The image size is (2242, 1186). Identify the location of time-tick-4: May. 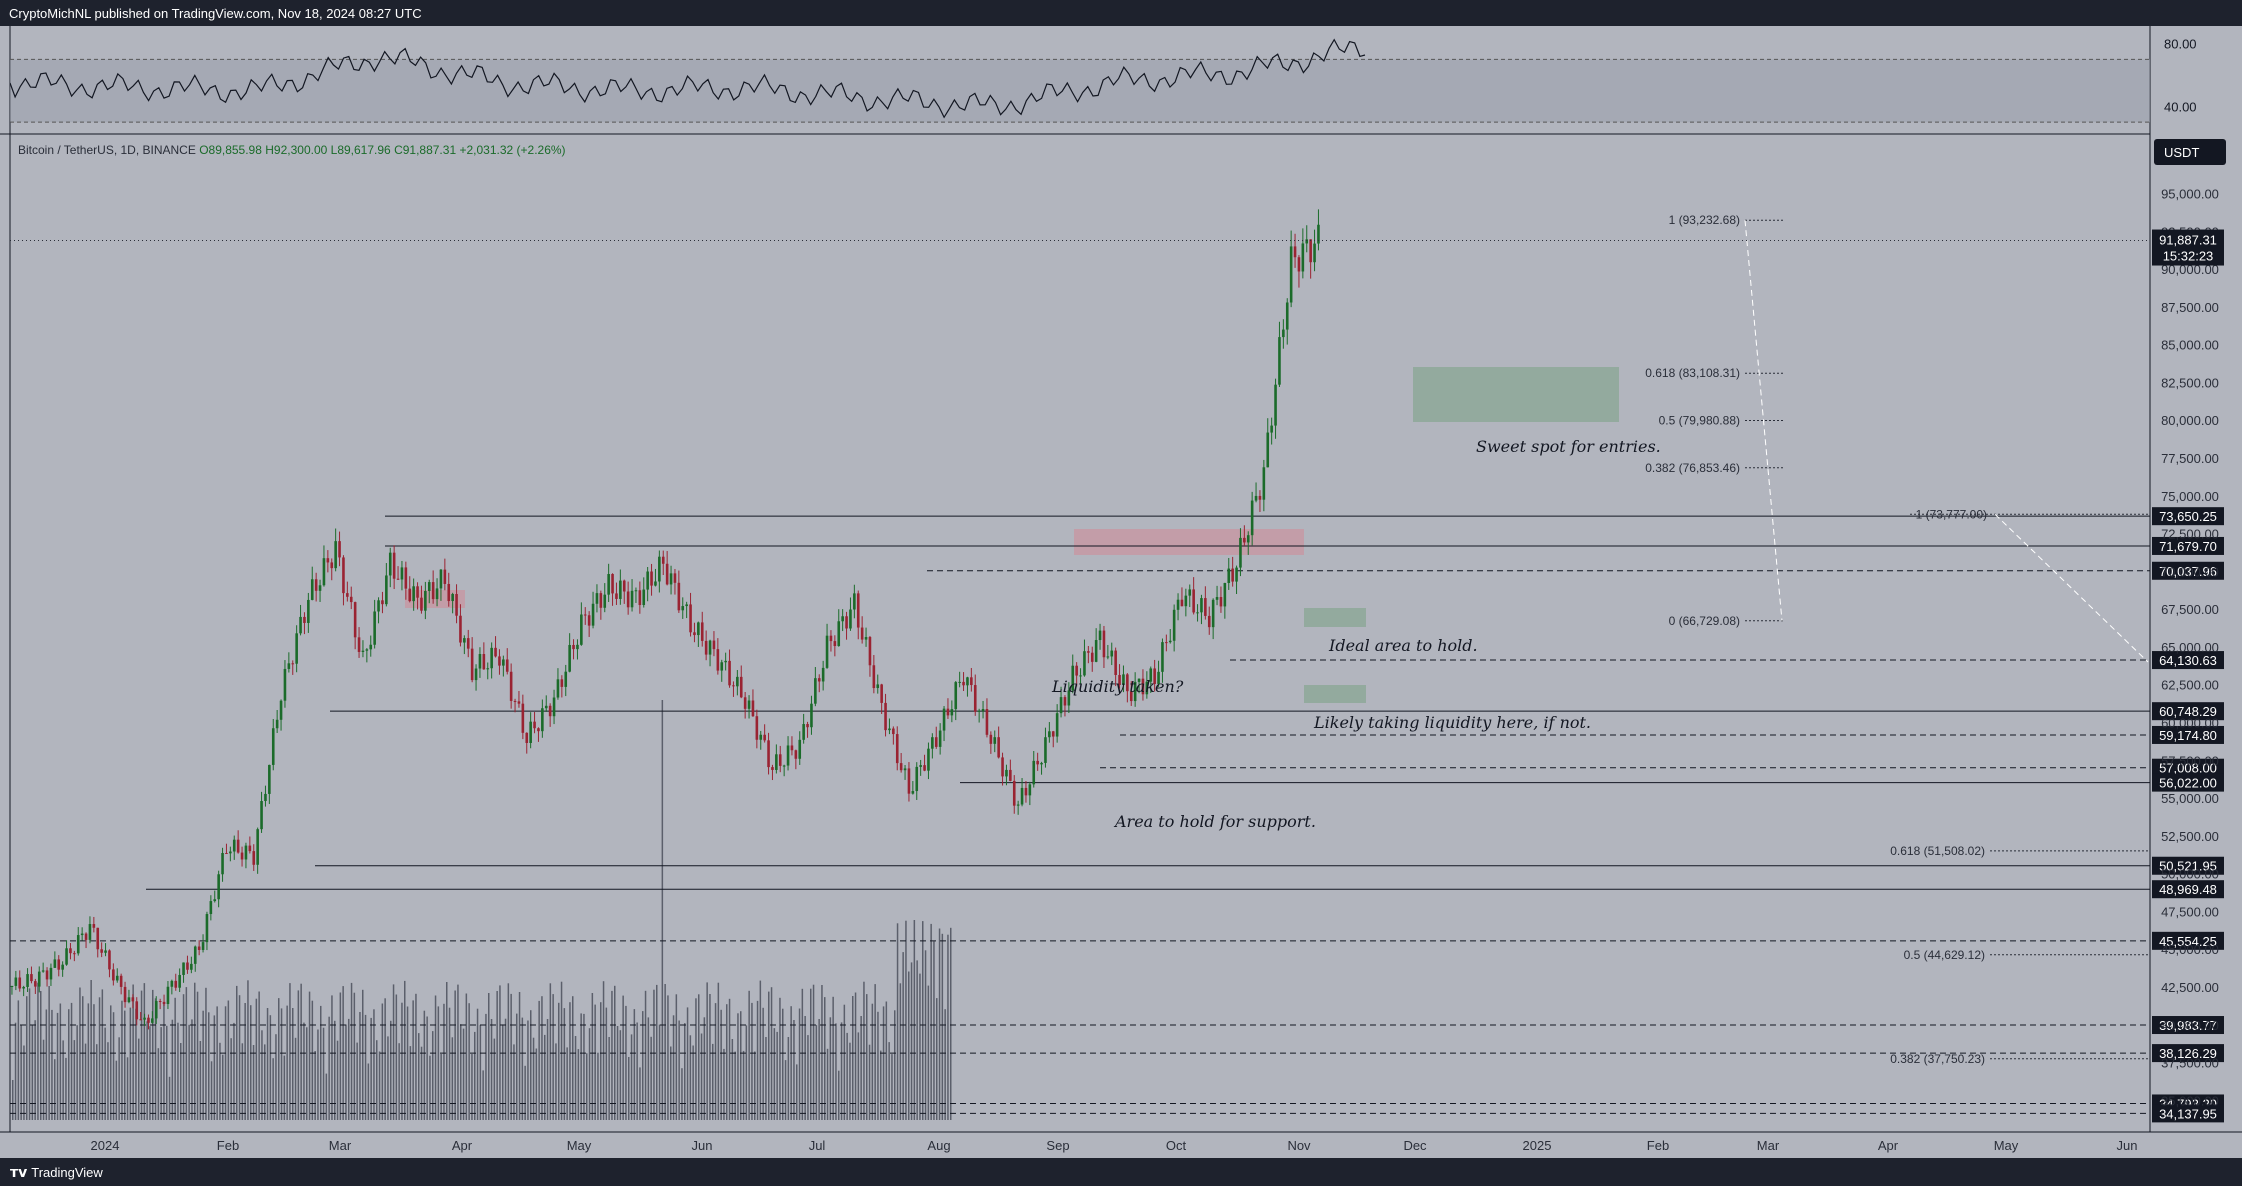
(579, 1145).